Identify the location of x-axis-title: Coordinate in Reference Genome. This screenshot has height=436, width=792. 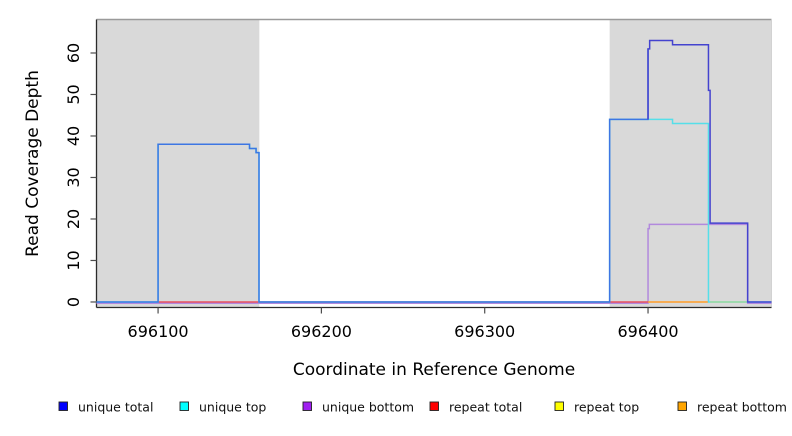
(434, 370).